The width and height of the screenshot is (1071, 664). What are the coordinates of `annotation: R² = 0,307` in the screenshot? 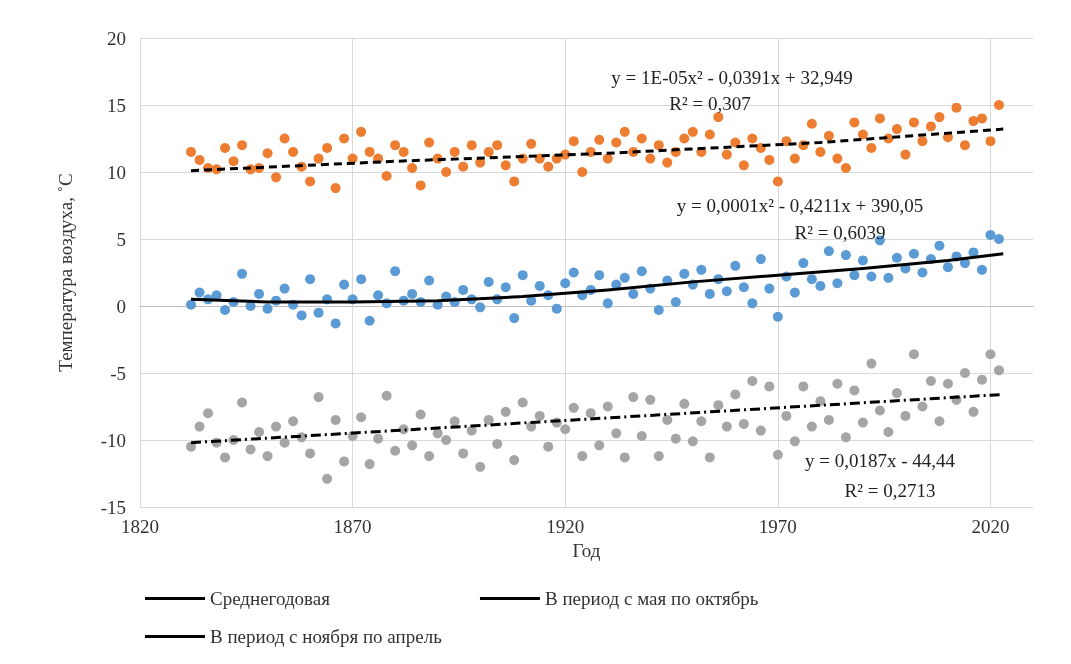 It's located at (710, 103).